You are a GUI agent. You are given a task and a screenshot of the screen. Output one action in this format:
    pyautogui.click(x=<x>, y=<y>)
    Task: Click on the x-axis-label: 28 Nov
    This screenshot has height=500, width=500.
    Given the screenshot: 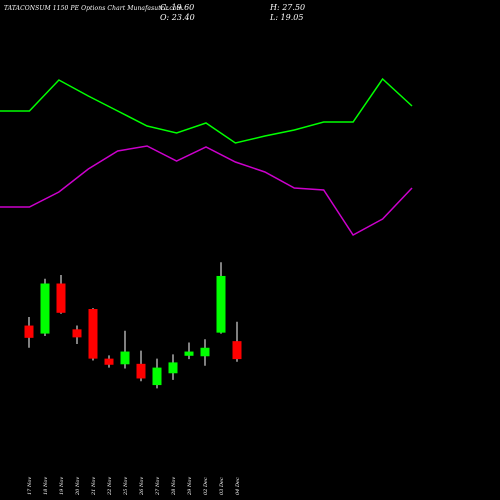 What is the action you would take?
    pyautogui.click(x=174, y=486)
    